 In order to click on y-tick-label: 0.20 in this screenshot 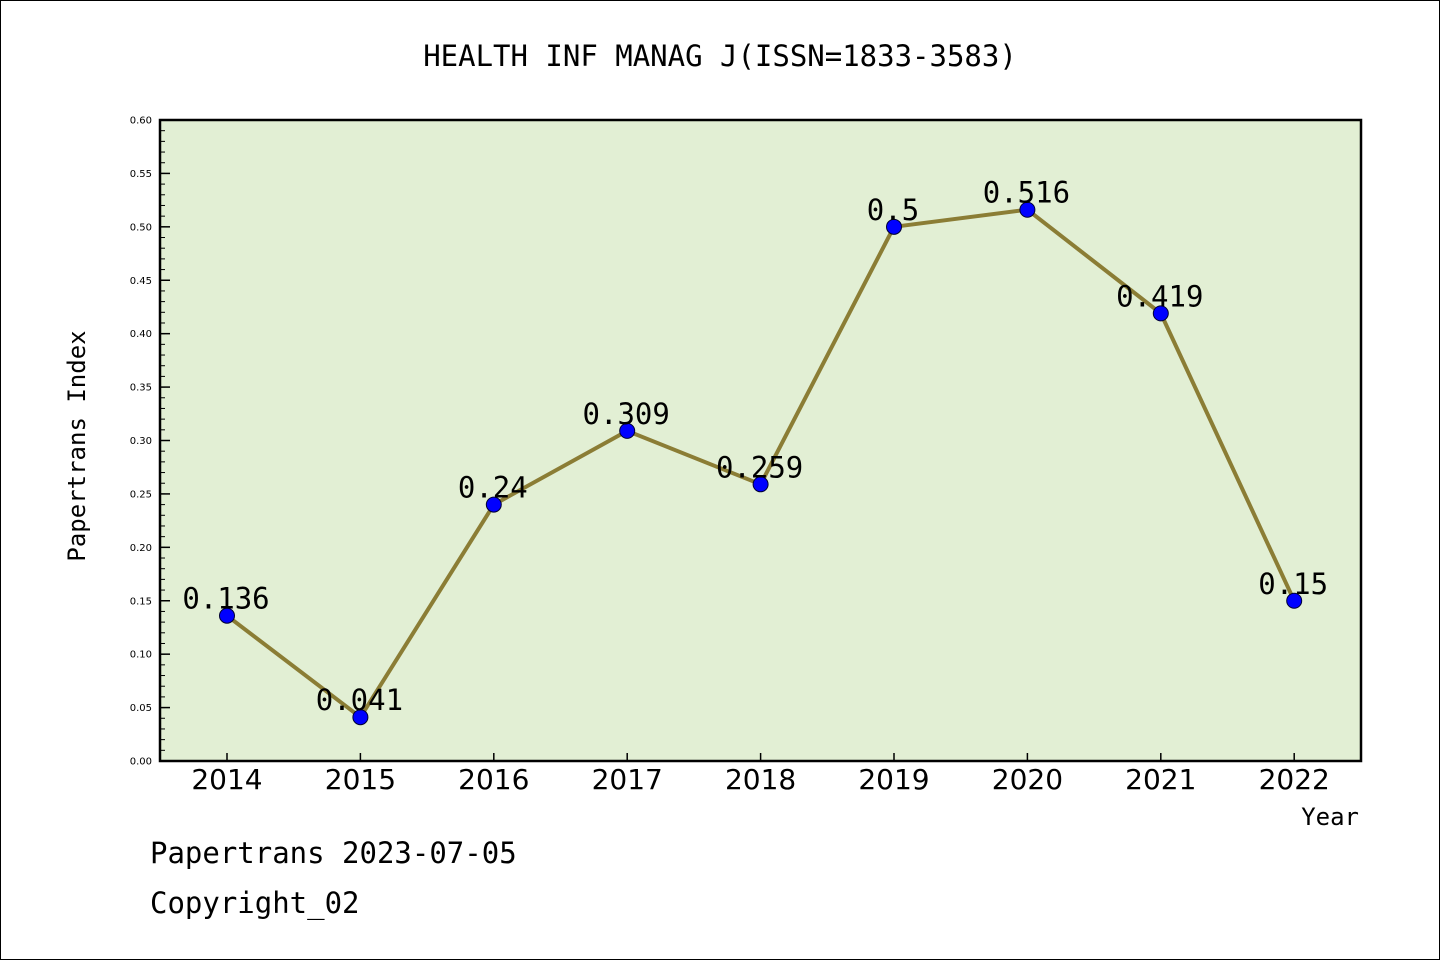, I will do `click(141, 548)`.